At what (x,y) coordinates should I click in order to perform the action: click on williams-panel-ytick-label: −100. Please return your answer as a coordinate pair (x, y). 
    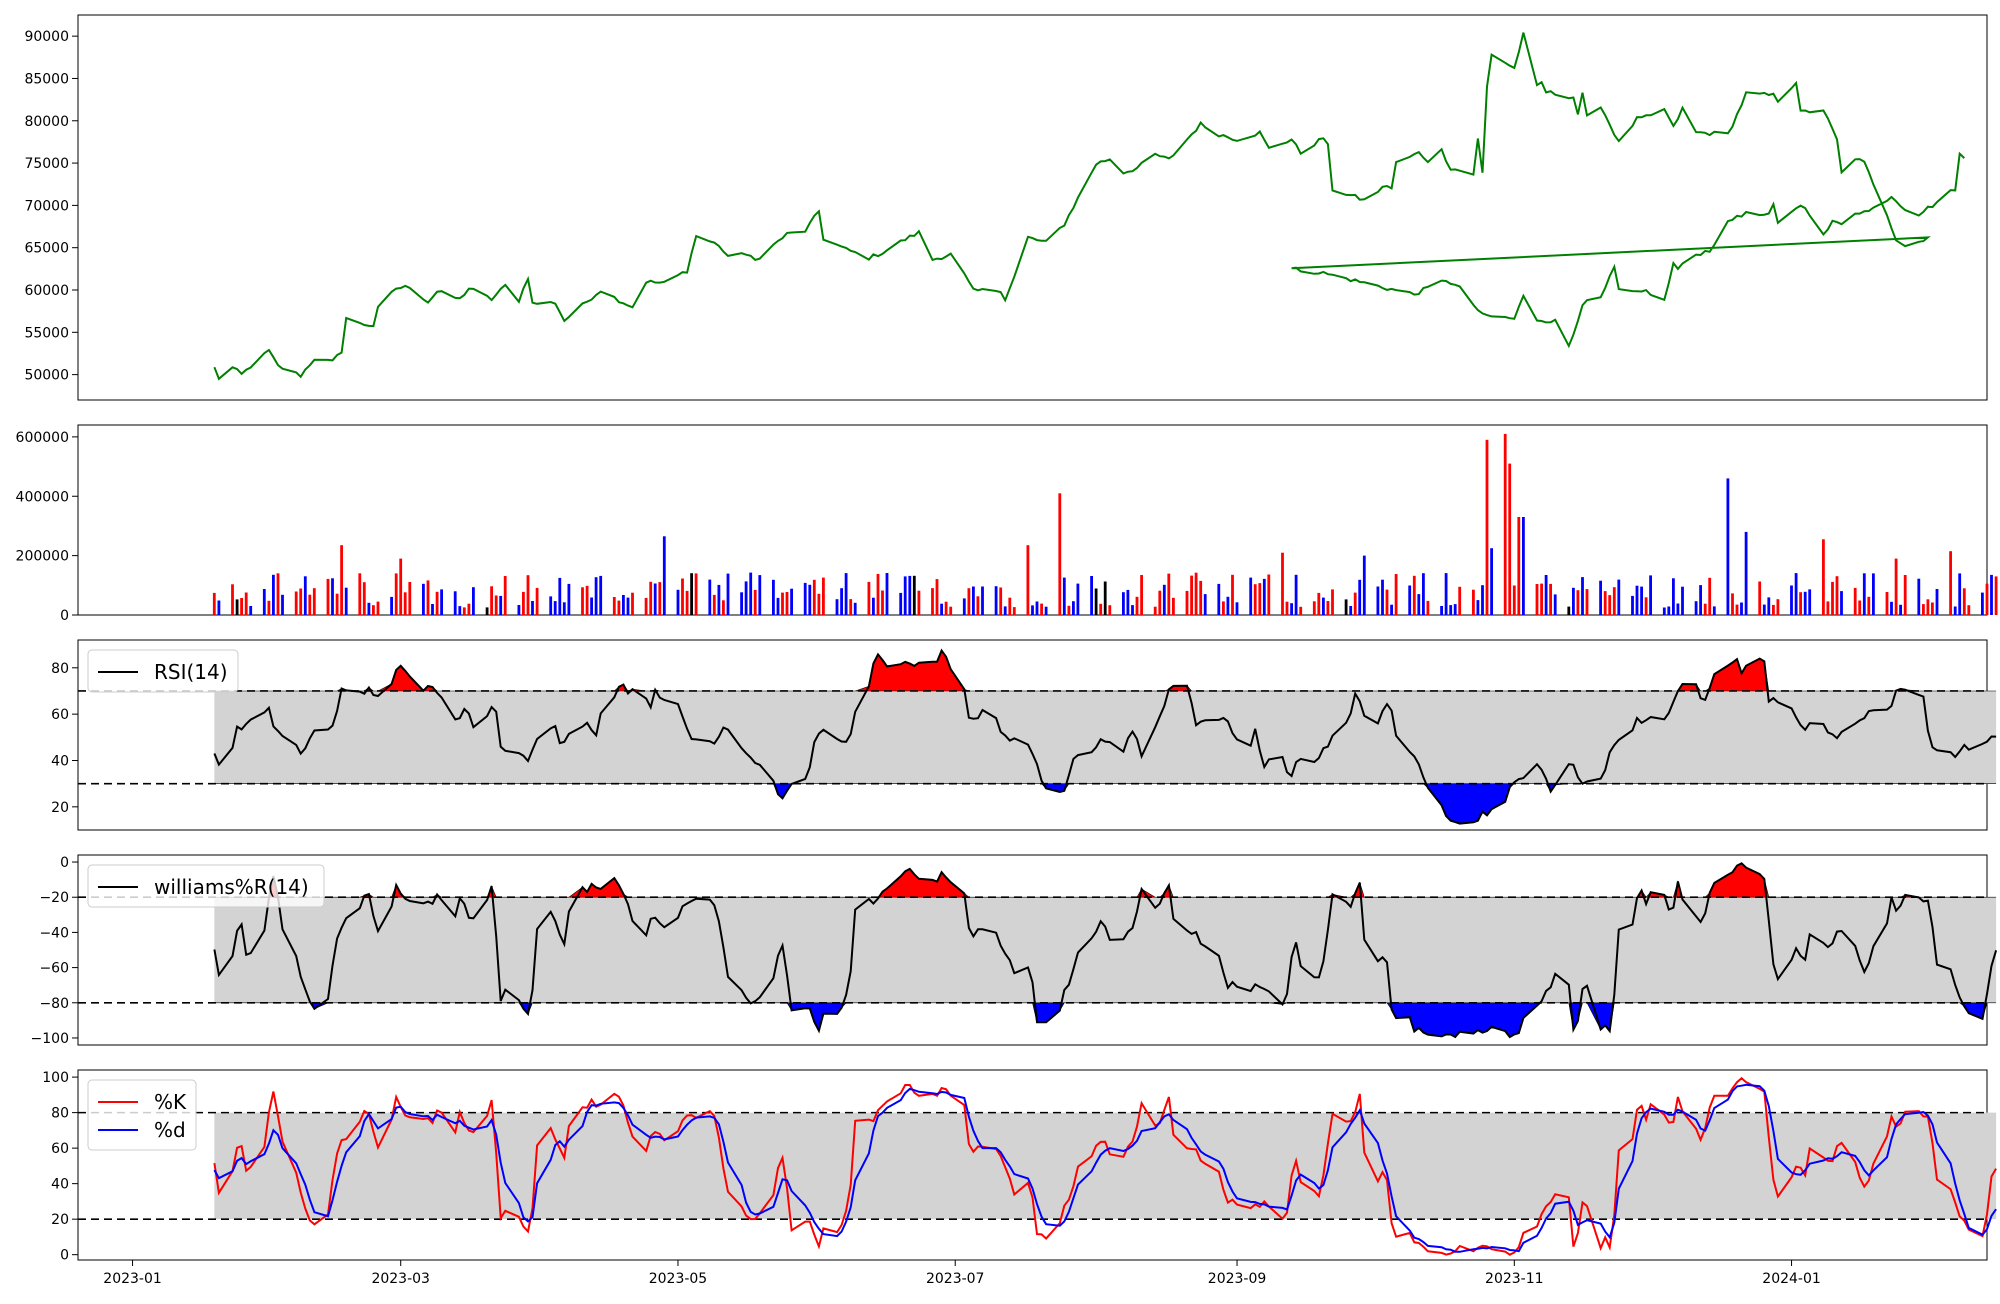
    Looking at the image, I should click on (50, 1039).